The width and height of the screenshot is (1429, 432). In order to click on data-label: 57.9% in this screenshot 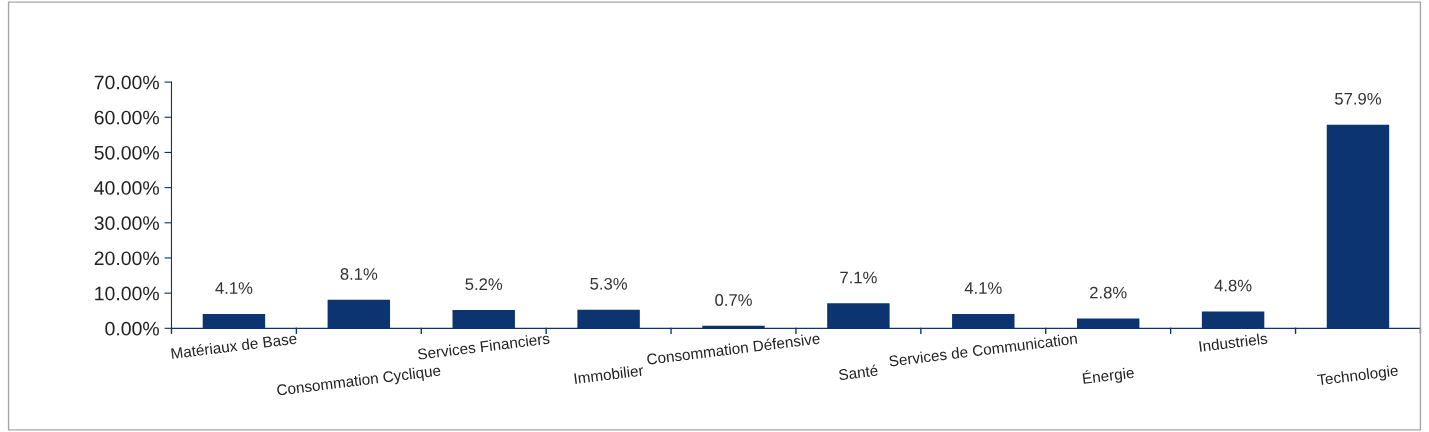, I will do `click(1358, 98)`.